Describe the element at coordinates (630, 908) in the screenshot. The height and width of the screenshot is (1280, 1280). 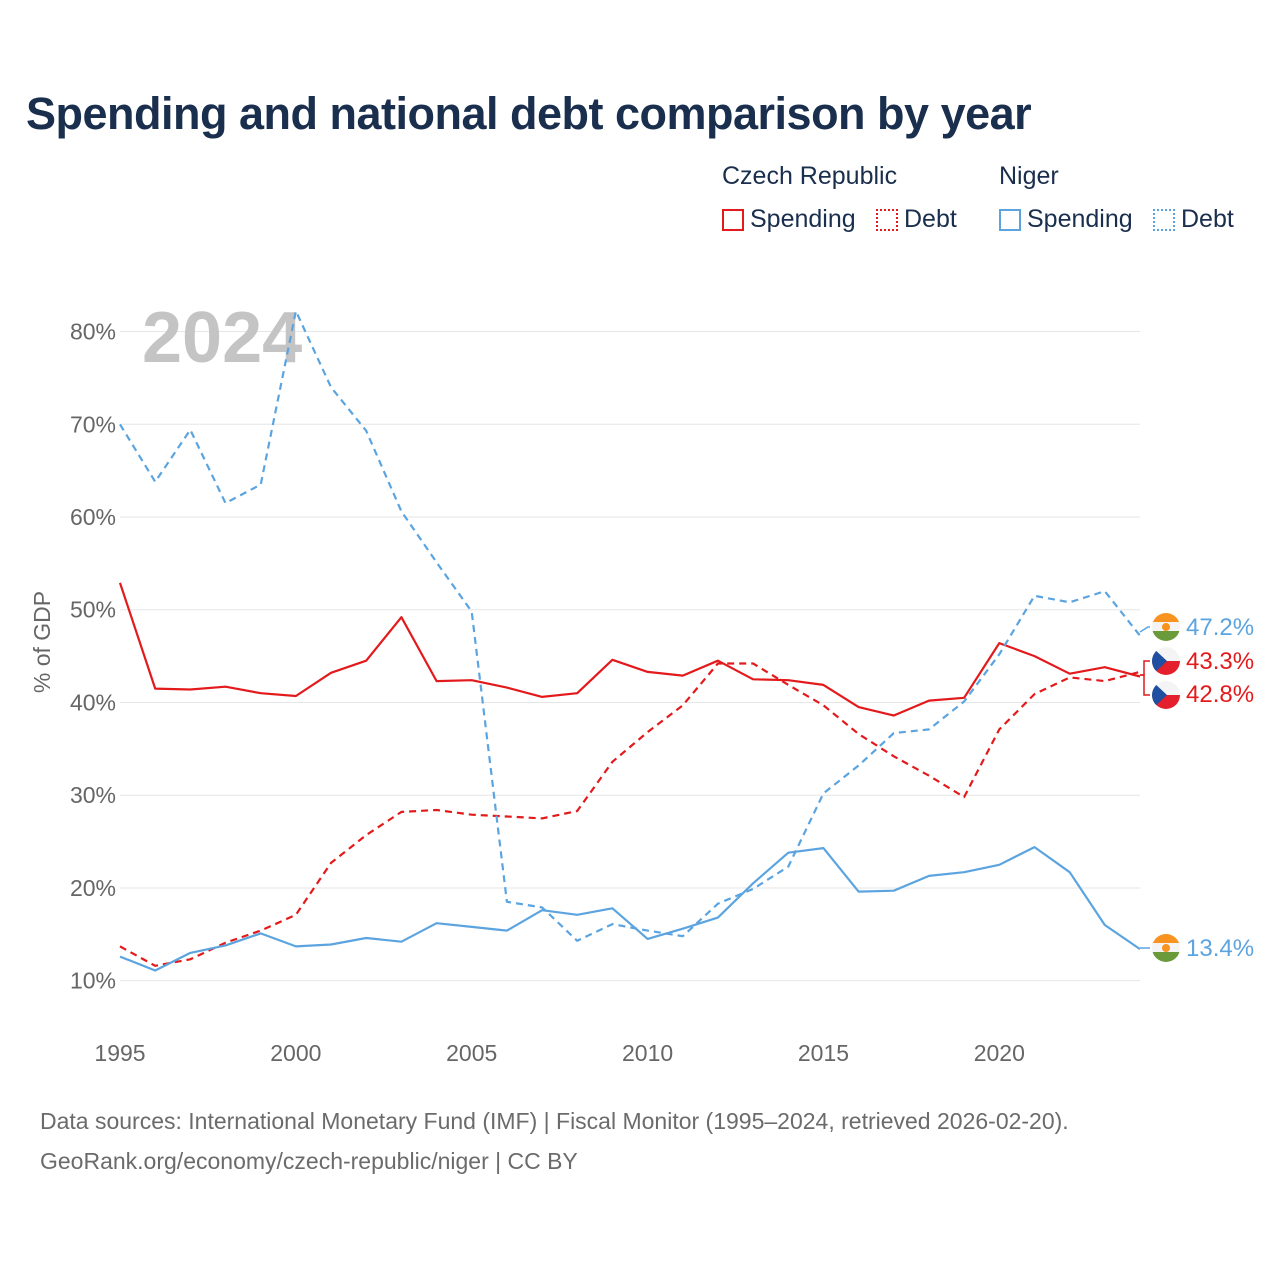
I see `series-line-niger-spending` at that location.